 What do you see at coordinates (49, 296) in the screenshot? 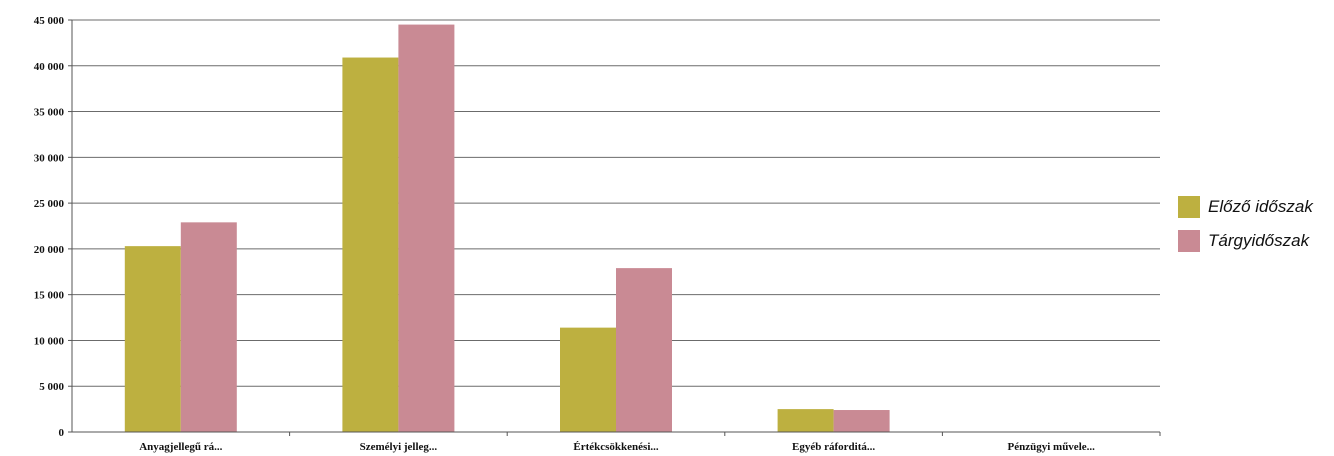
I see `y-tick-label: 15 000` at bounding box center [49, 296].